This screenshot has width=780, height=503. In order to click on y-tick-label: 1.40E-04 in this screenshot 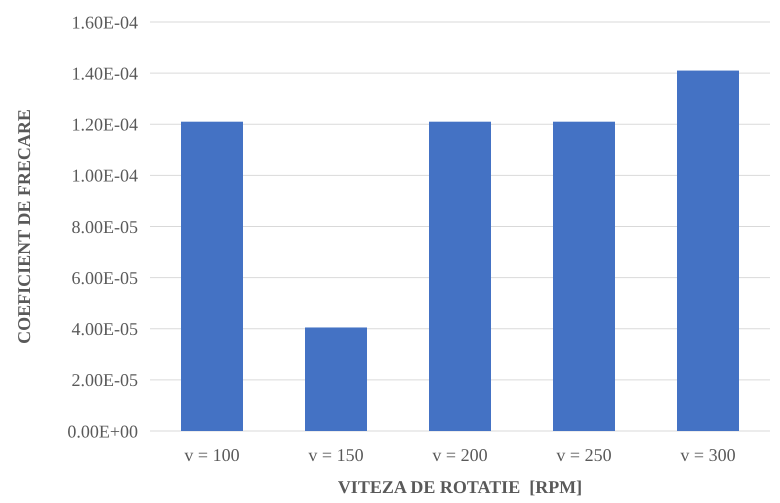, I will do `click(105, 73)`.